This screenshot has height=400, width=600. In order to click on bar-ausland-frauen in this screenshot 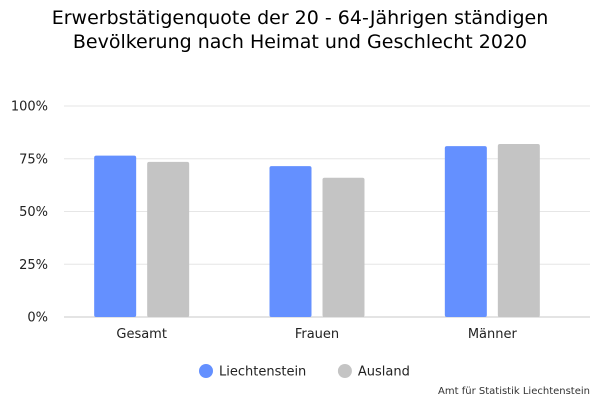, I will do `click(343, 247)`.